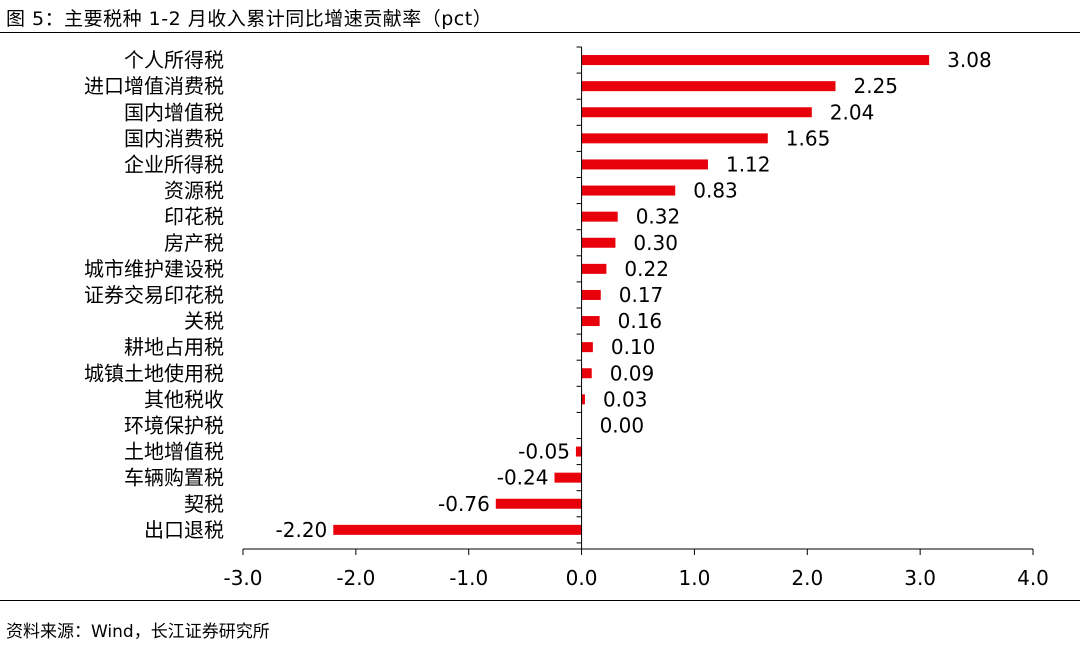 This screenshot has height=646, width=1080. What do you see at coordinates (174, 60) in the screenshot?
I see `category-label-0: 个人所得税` at bounding box center [174, 60].